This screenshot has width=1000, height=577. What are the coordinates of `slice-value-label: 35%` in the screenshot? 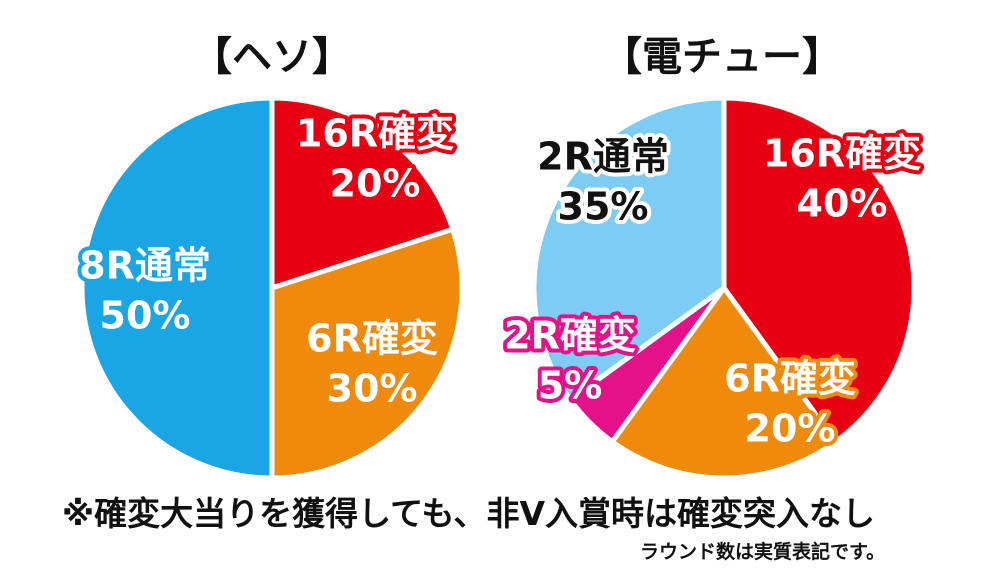 It's located at (603, 207).